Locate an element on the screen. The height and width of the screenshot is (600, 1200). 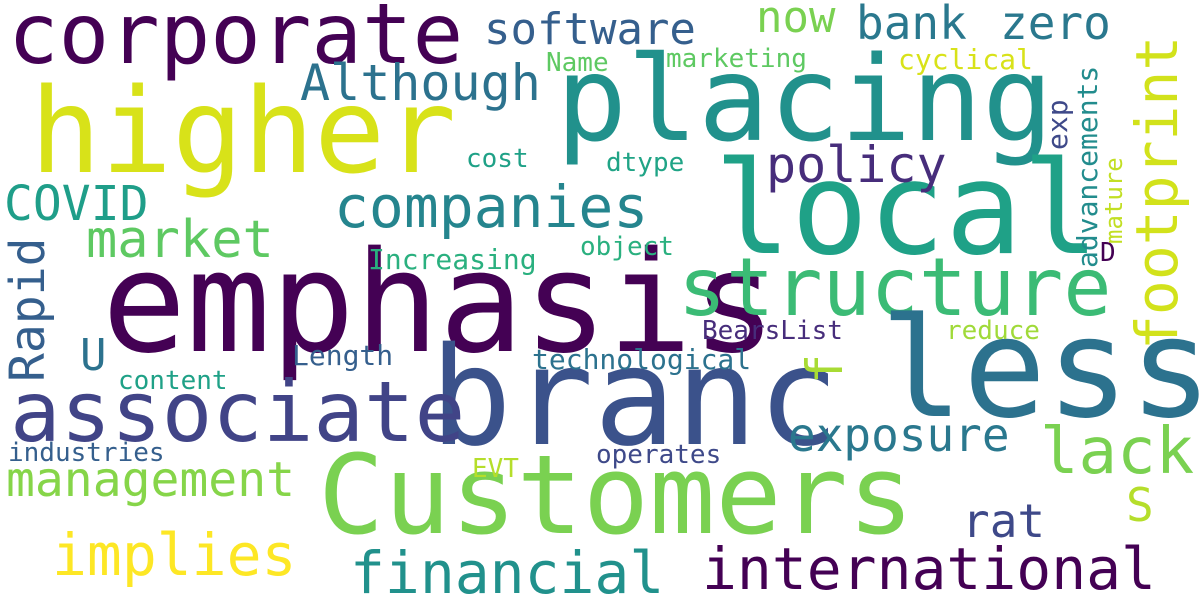
word-covid: COVID is located at coordinates (76, 204).